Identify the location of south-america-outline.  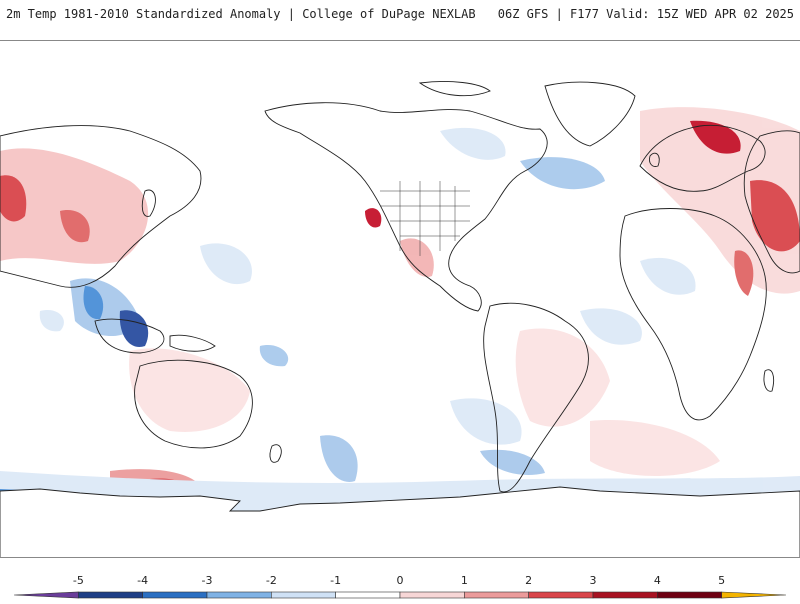
(536, 397).